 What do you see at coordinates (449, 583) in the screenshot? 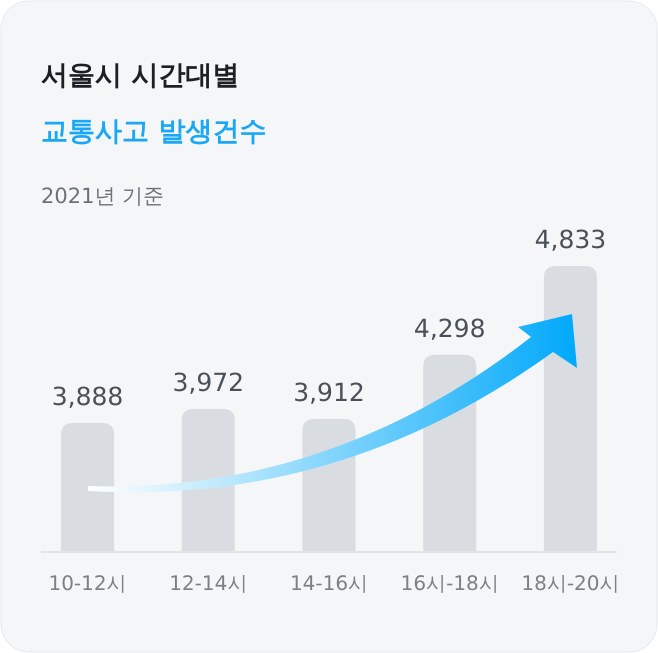
I see `x-tick-label: 16시-18시` at bounding box center [449, 583].